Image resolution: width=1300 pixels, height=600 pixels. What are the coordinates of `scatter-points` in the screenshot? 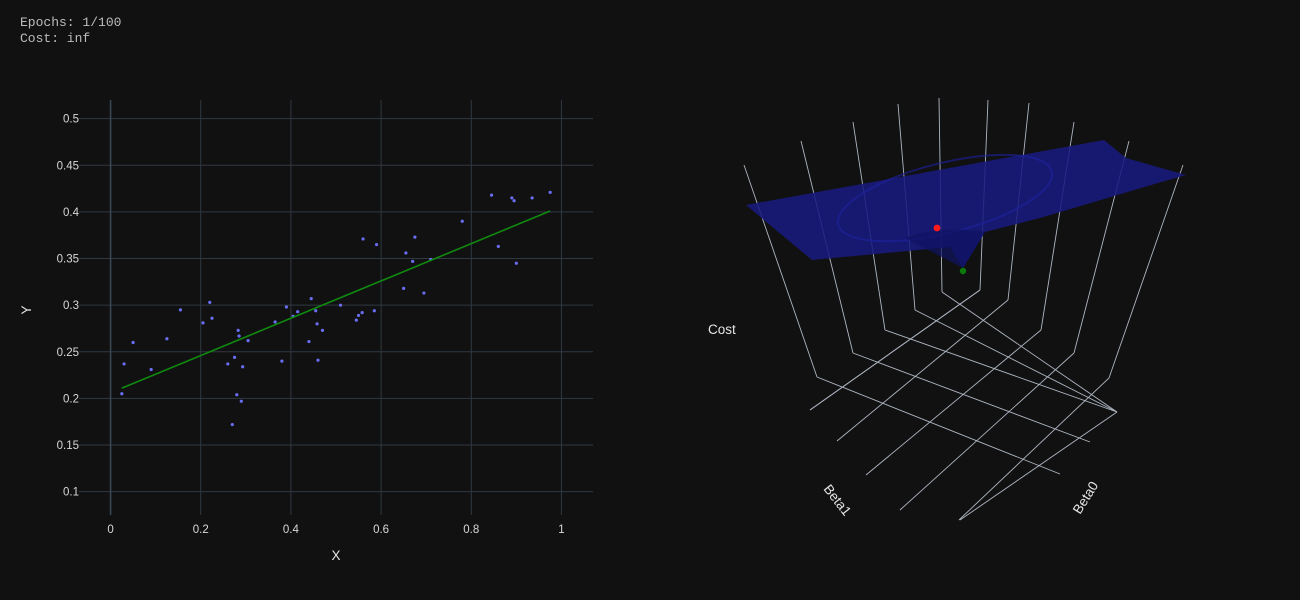 It's located at (336, 308).